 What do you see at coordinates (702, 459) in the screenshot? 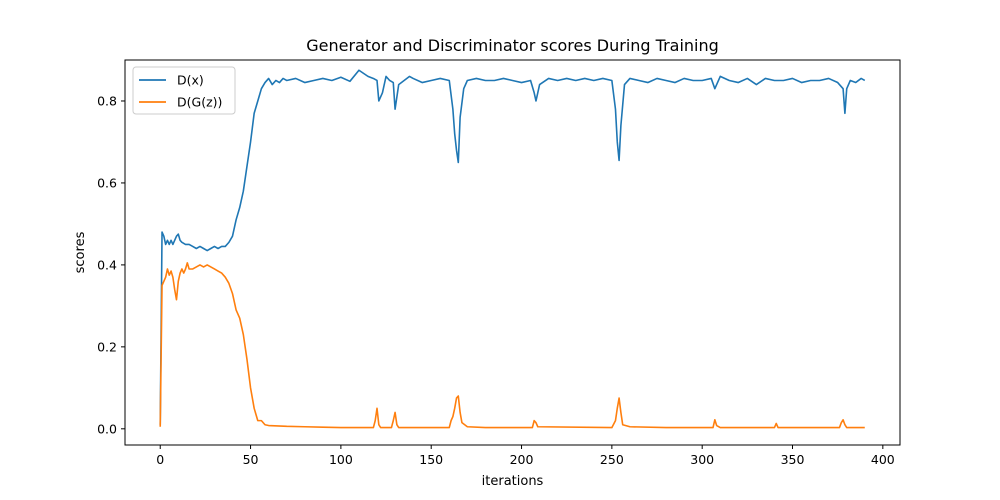
I see `x-tick-label: 300` at bounding box center [702, 459].